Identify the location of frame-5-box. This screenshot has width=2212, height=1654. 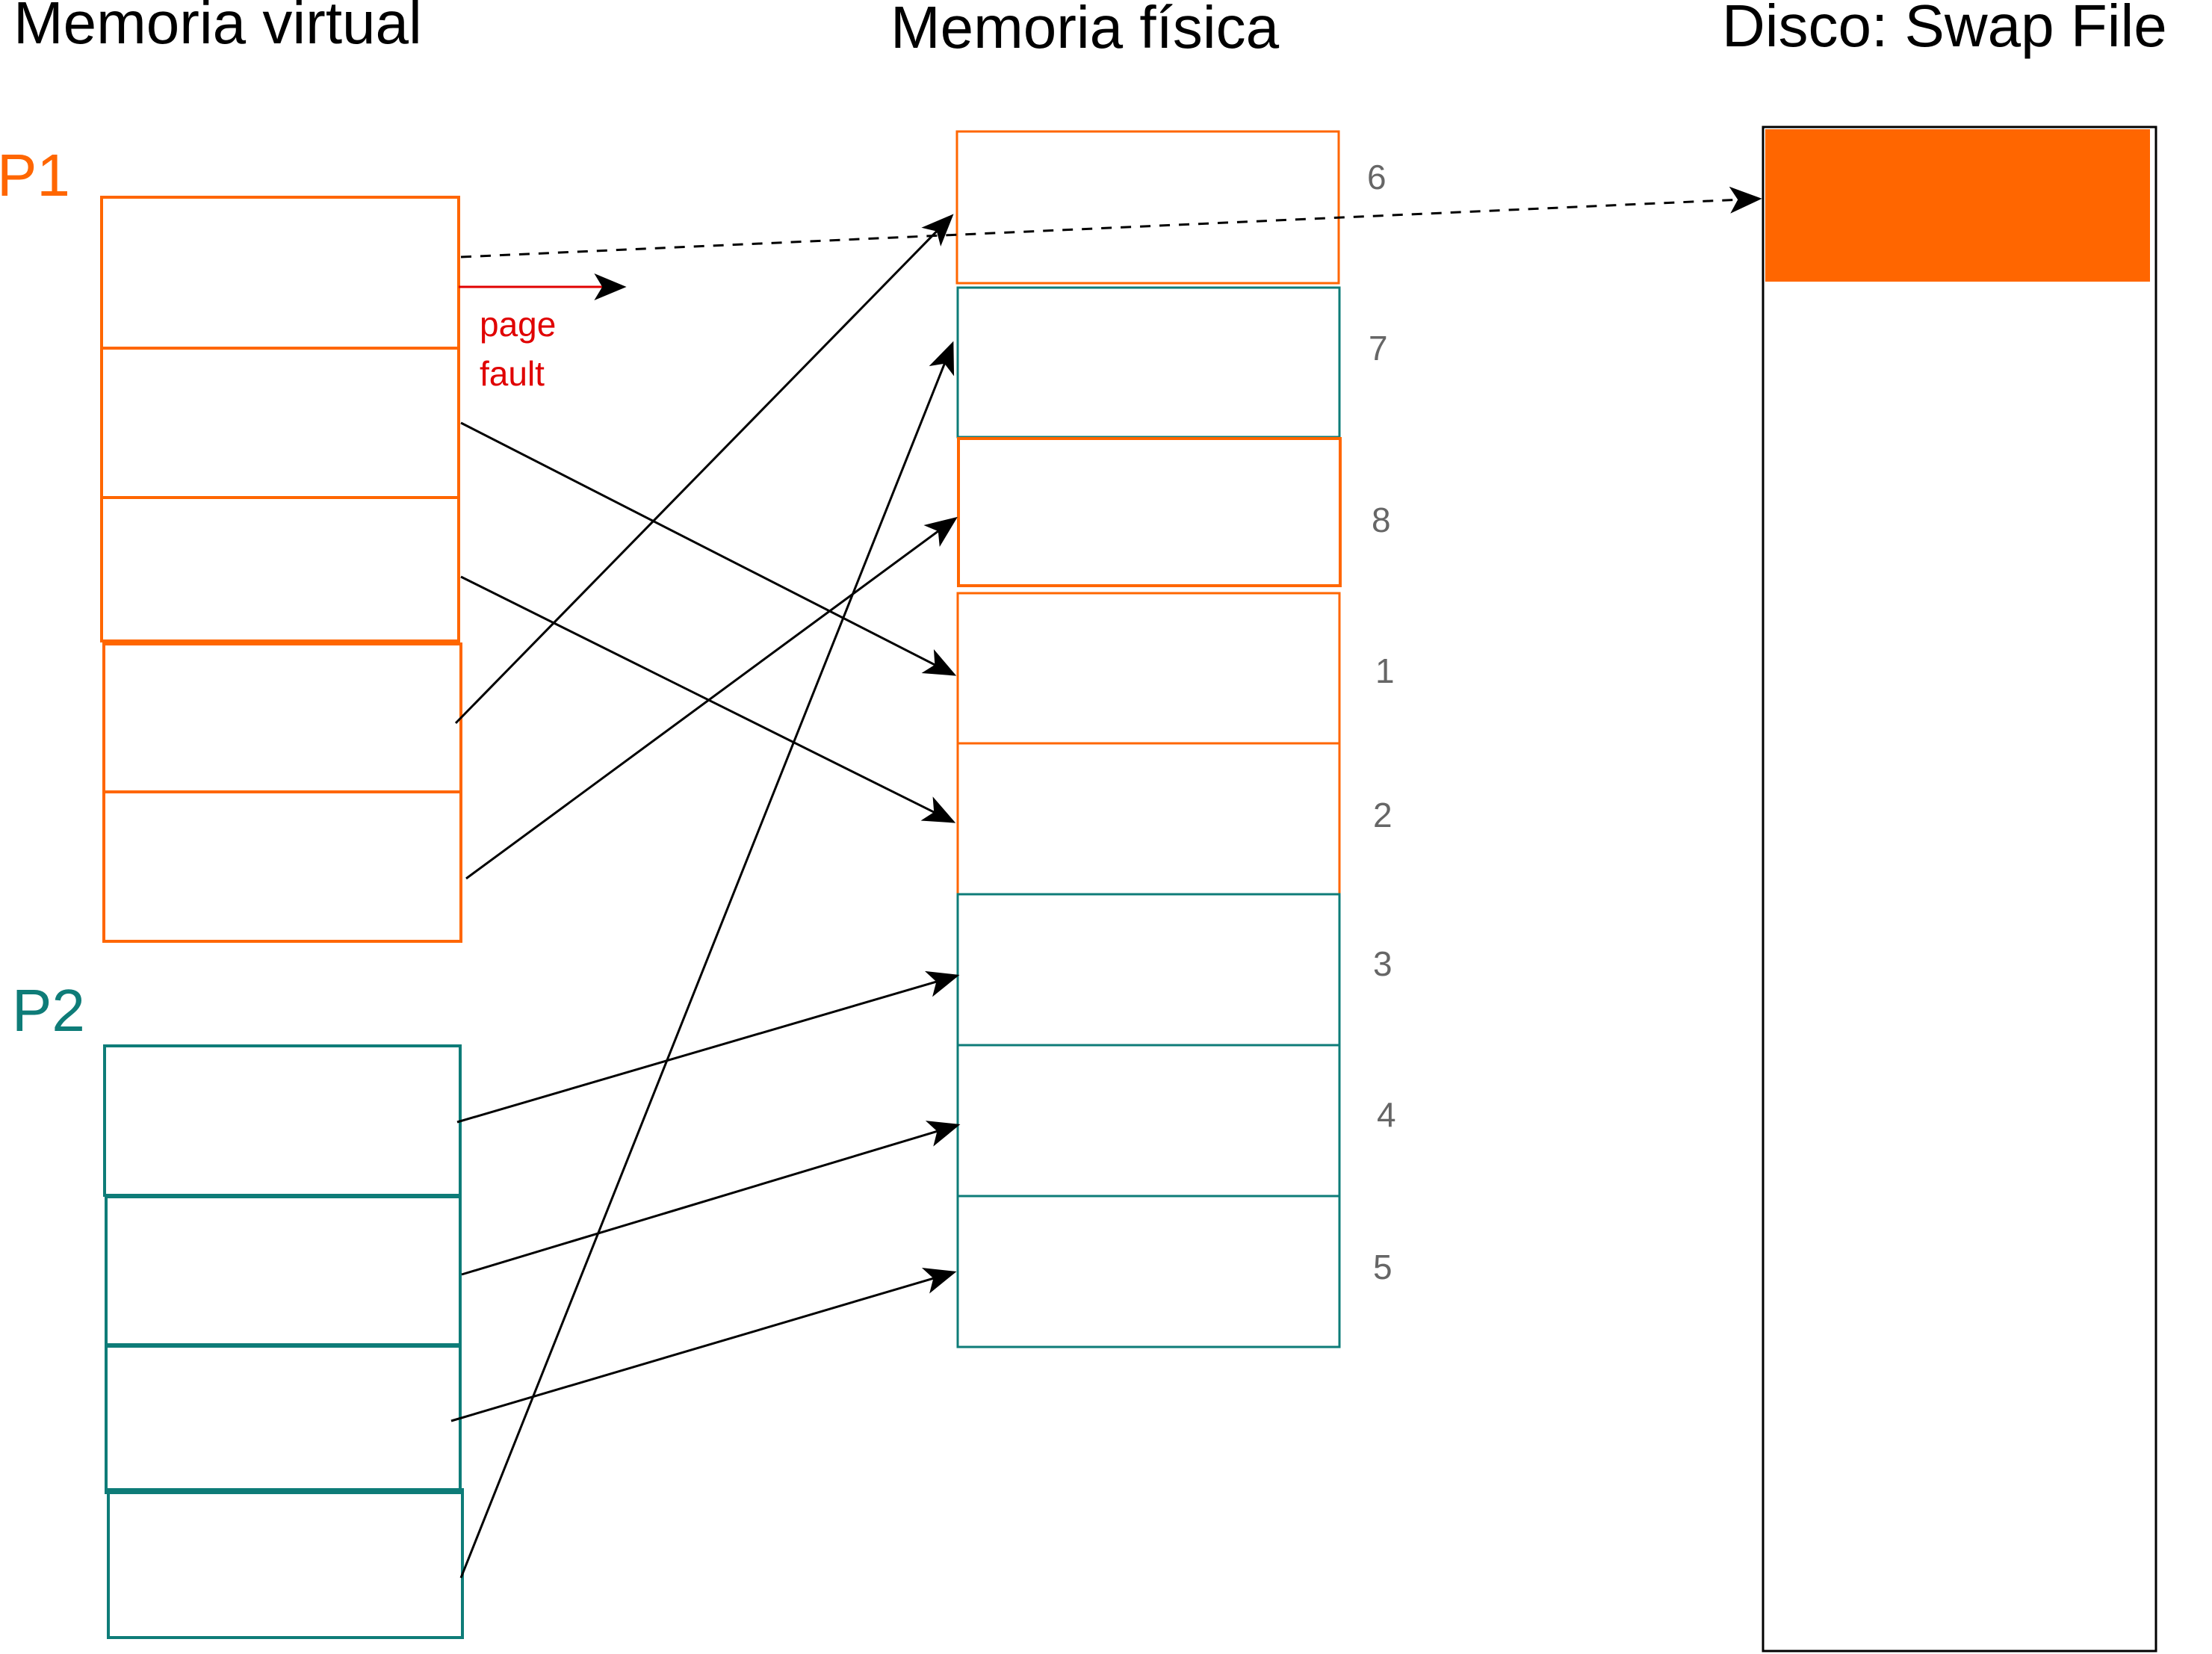
(1148, 1271).